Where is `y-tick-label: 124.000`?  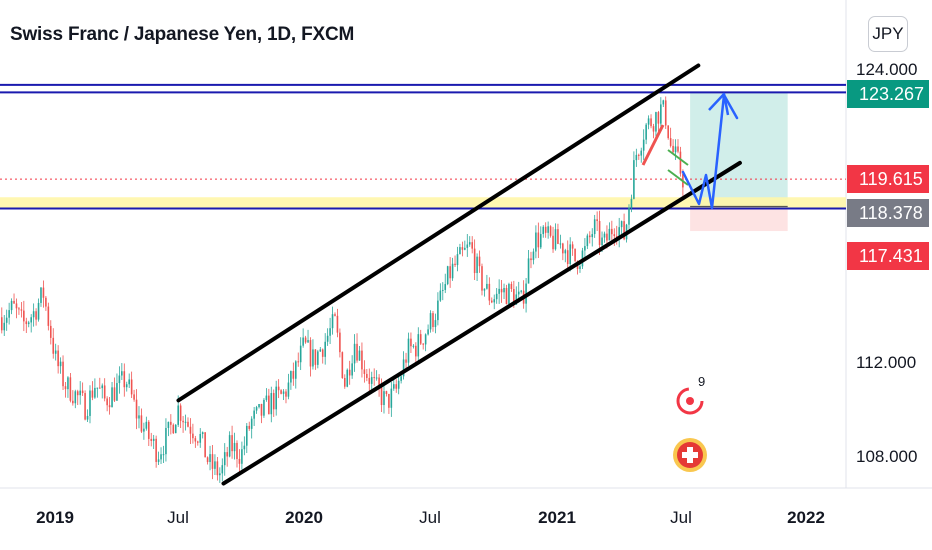 y-tick-label: 124.000 is located at coordinates (887, 69).